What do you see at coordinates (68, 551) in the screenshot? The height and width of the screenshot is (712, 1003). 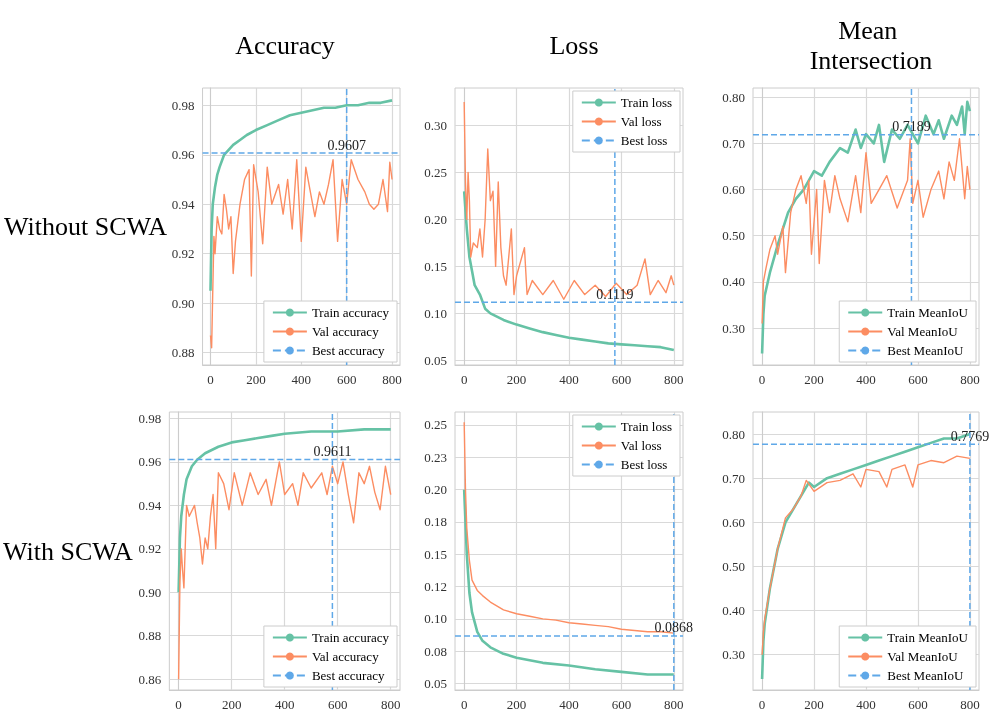 I see `y-axis-title: With SCWA` at bounding box center [68, 551].